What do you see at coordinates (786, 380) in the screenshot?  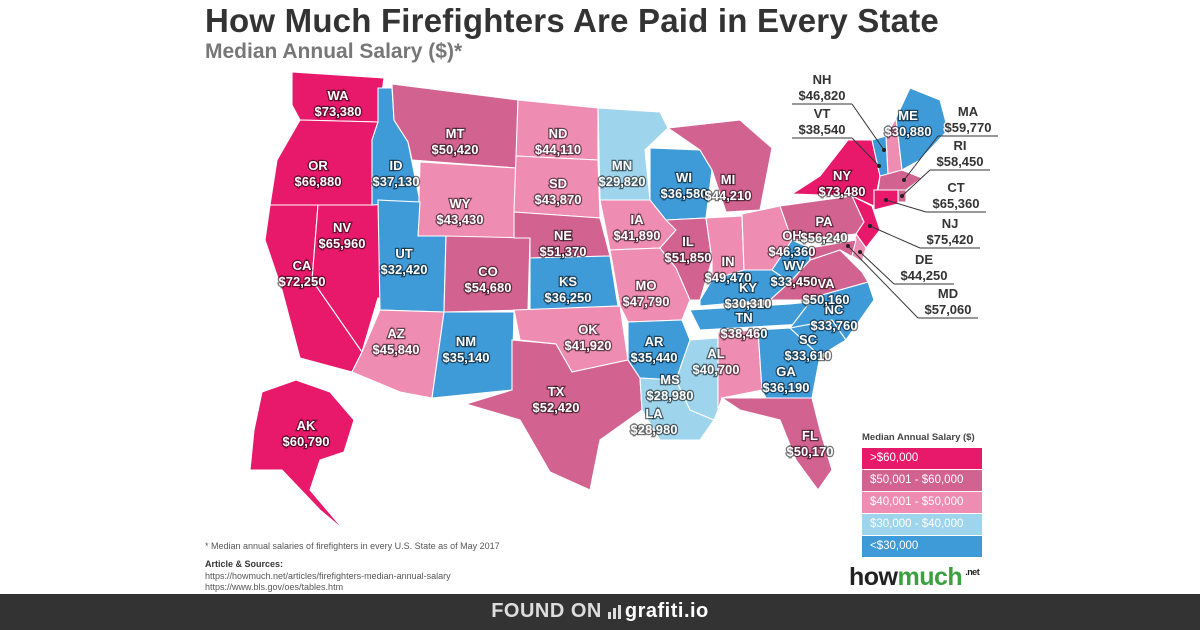 I see `state-label-ga: GA$36,190` at bounding box center [786, 380].